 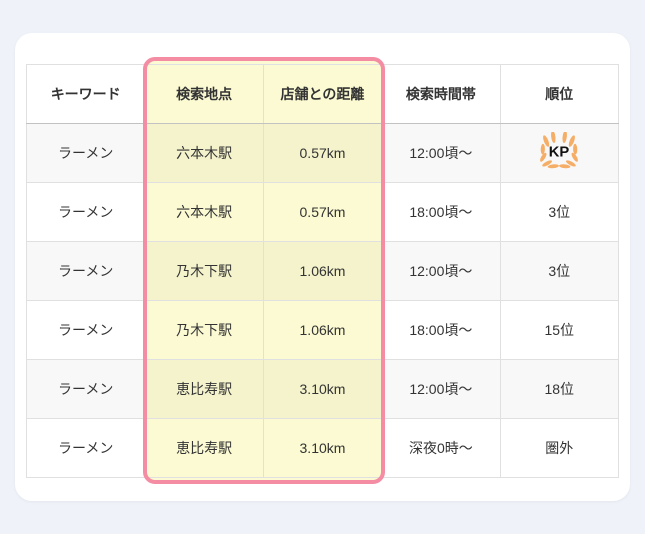 I want to click on kp-laurel-wreath-icon: KP, so click(x=559, y=151).